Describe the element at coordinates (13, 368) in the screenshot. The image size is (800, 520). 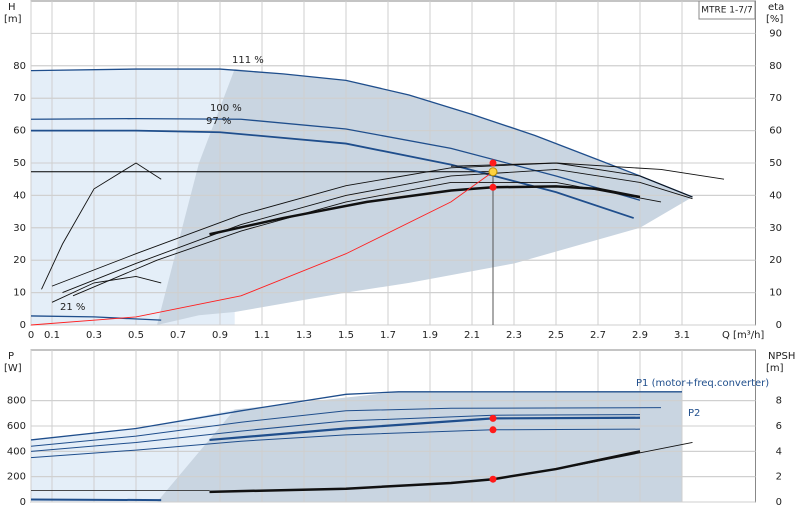
I see `y-axis-unit: [W]` at that location.